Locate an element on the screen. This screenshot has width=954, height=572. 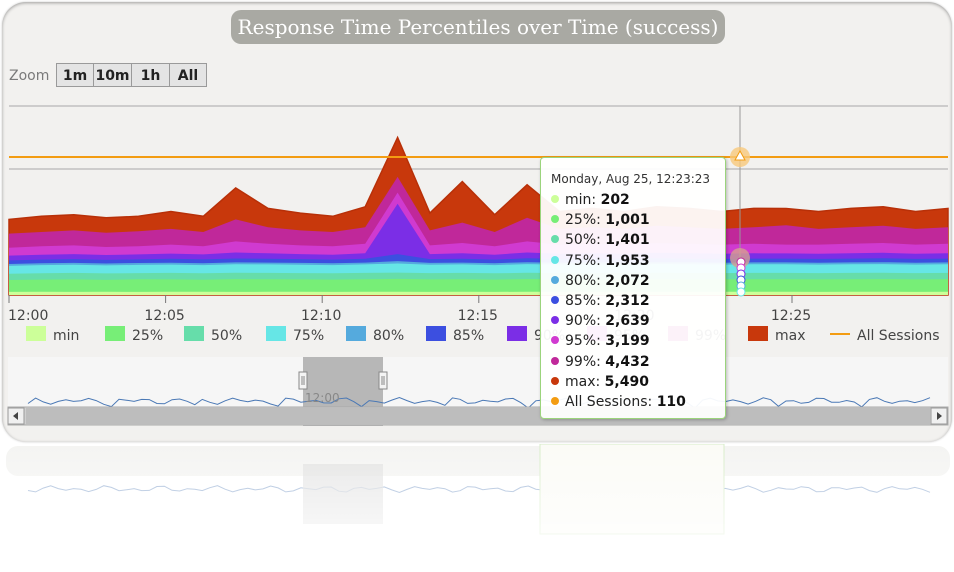
scrollbar-thumb is located at coordinates (478, 416).